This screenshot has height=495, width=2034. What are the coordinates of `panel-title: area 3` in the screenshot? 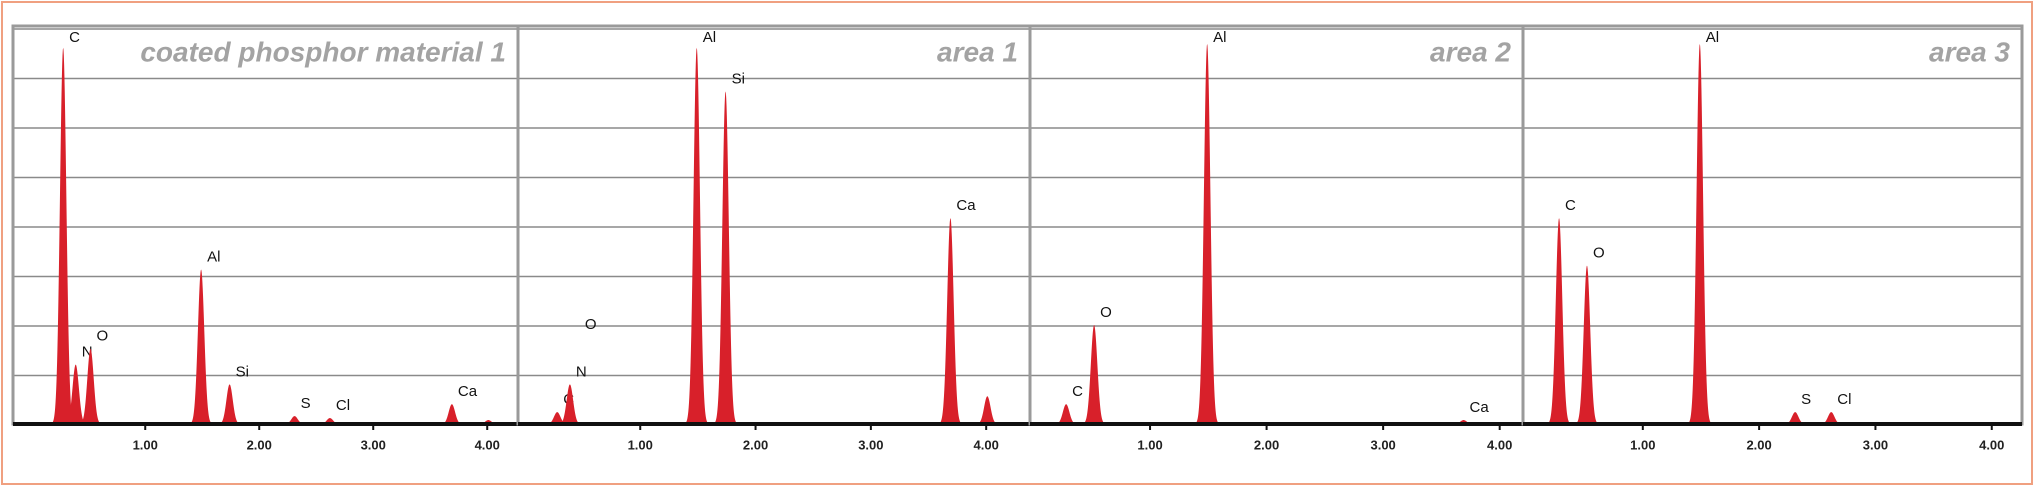 It's located at (1969, 51).